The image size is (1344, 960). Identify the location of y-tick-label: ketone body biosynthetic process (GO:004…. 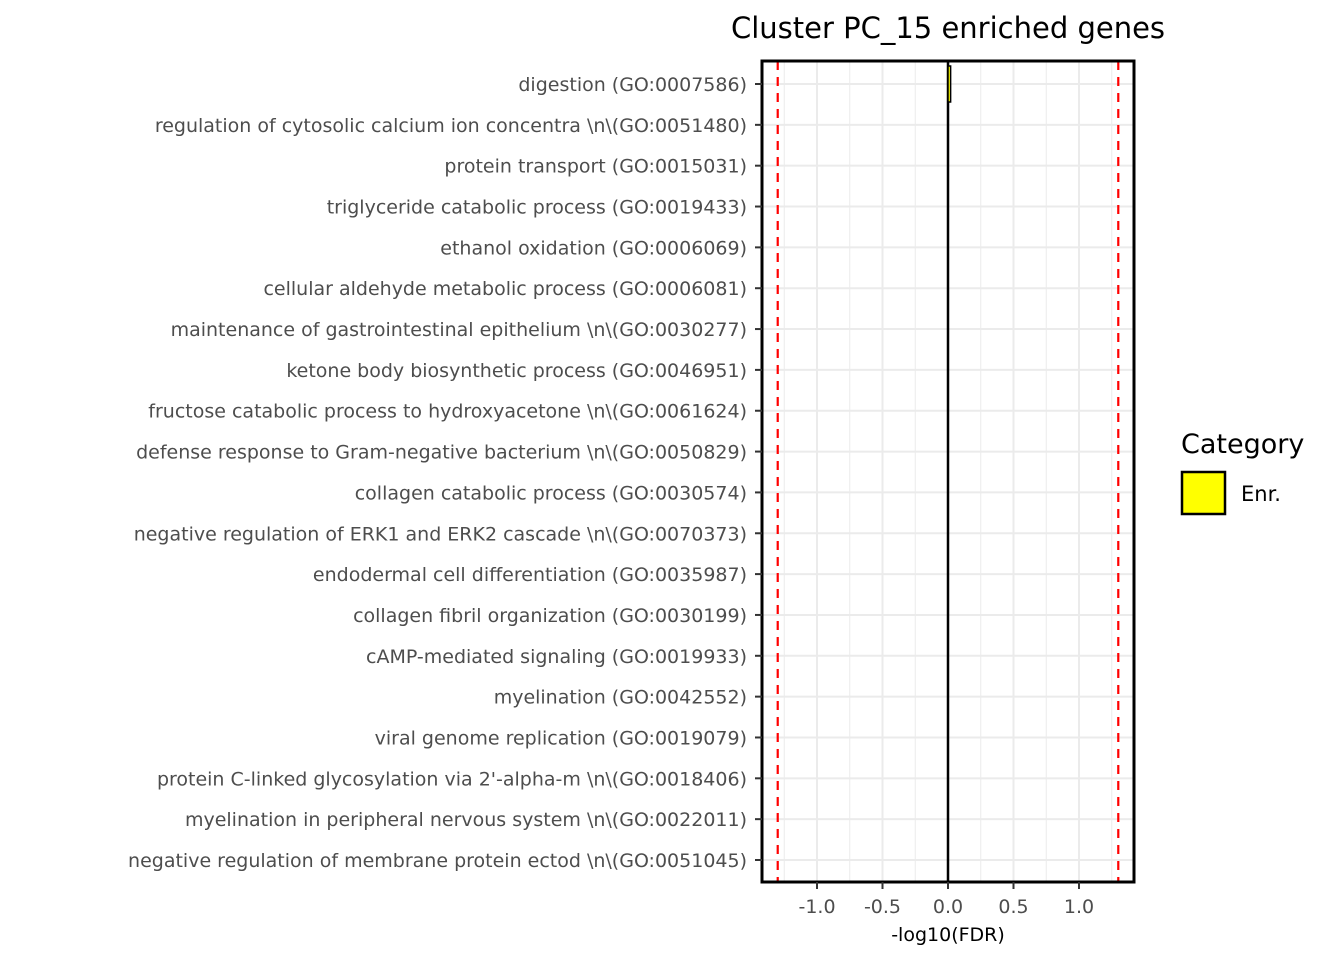
(516, 371).